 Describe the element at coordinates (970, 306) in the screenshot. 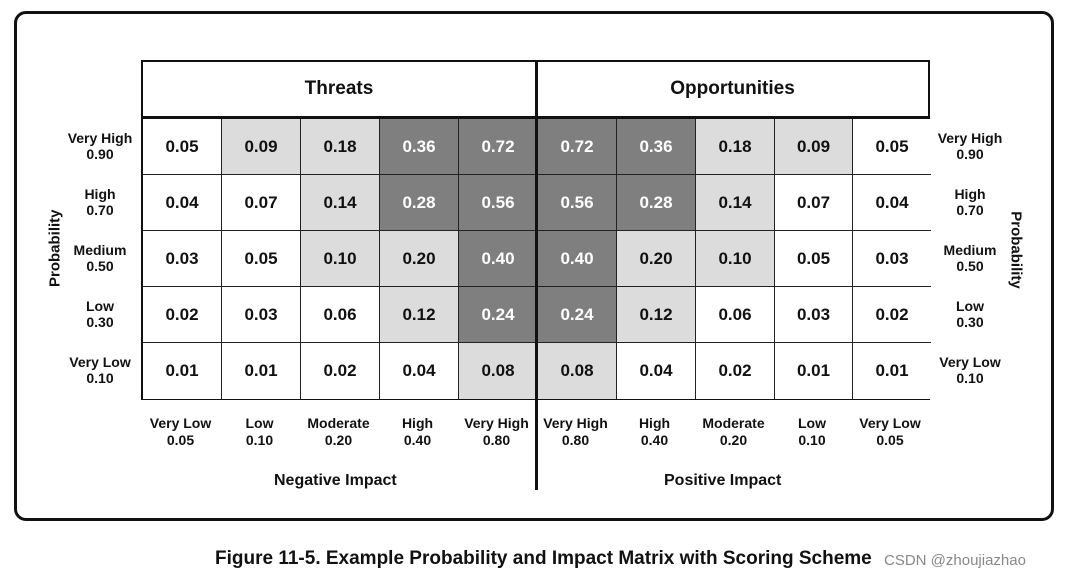

I see `probability-level: Low` at that location.